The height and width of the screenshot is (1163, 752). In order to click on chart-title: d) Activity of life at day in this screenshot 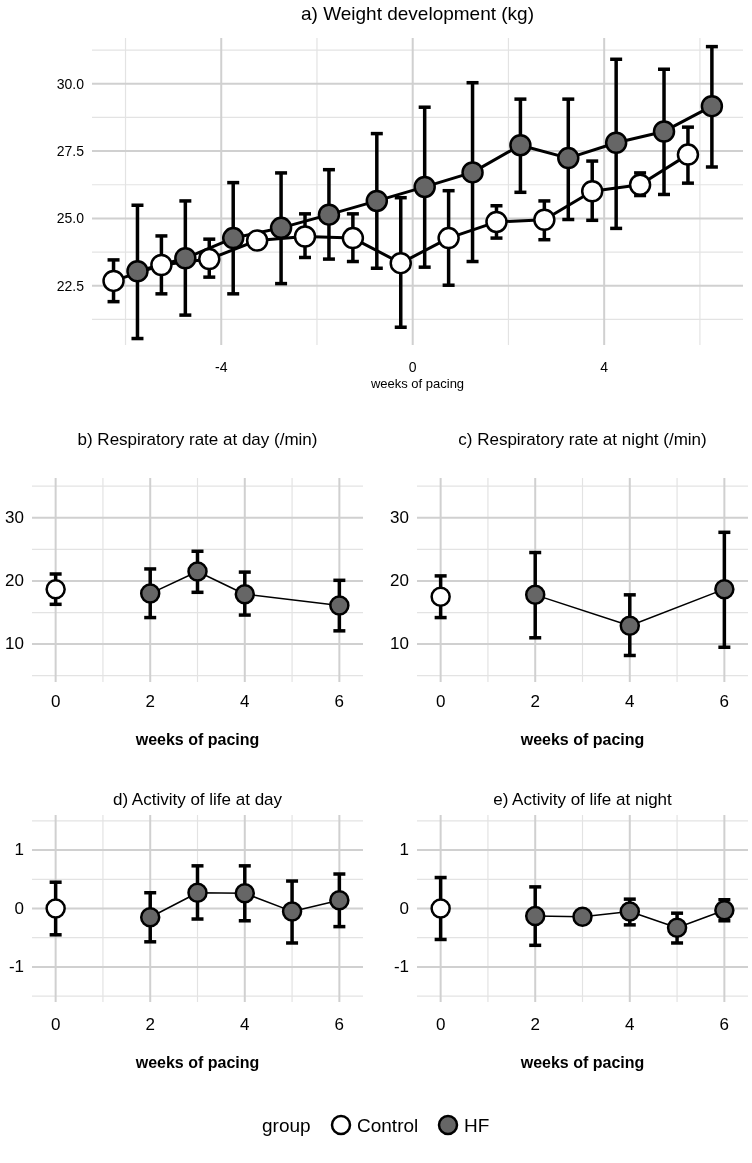, I will do `click(197, 799)`.